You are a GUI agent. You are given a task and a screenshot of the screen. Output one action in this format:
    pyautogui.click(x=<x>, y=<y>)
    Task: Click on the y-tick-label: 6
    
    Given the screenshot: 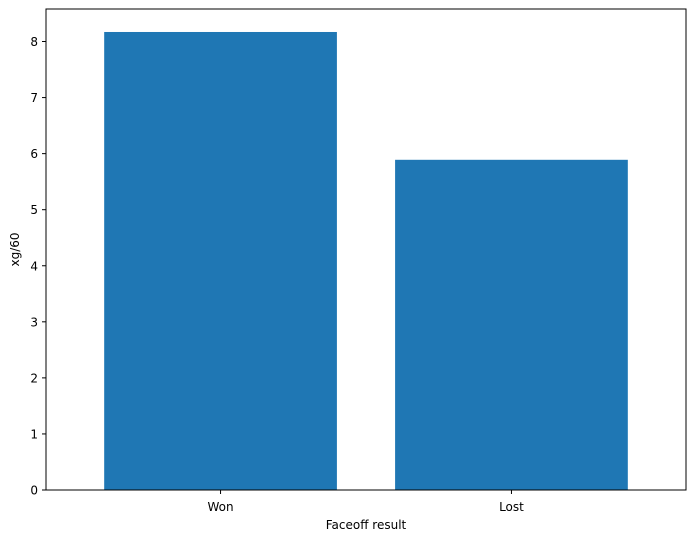 What is the action you would take?
    pyautogui.click(x=34, y=154)
    